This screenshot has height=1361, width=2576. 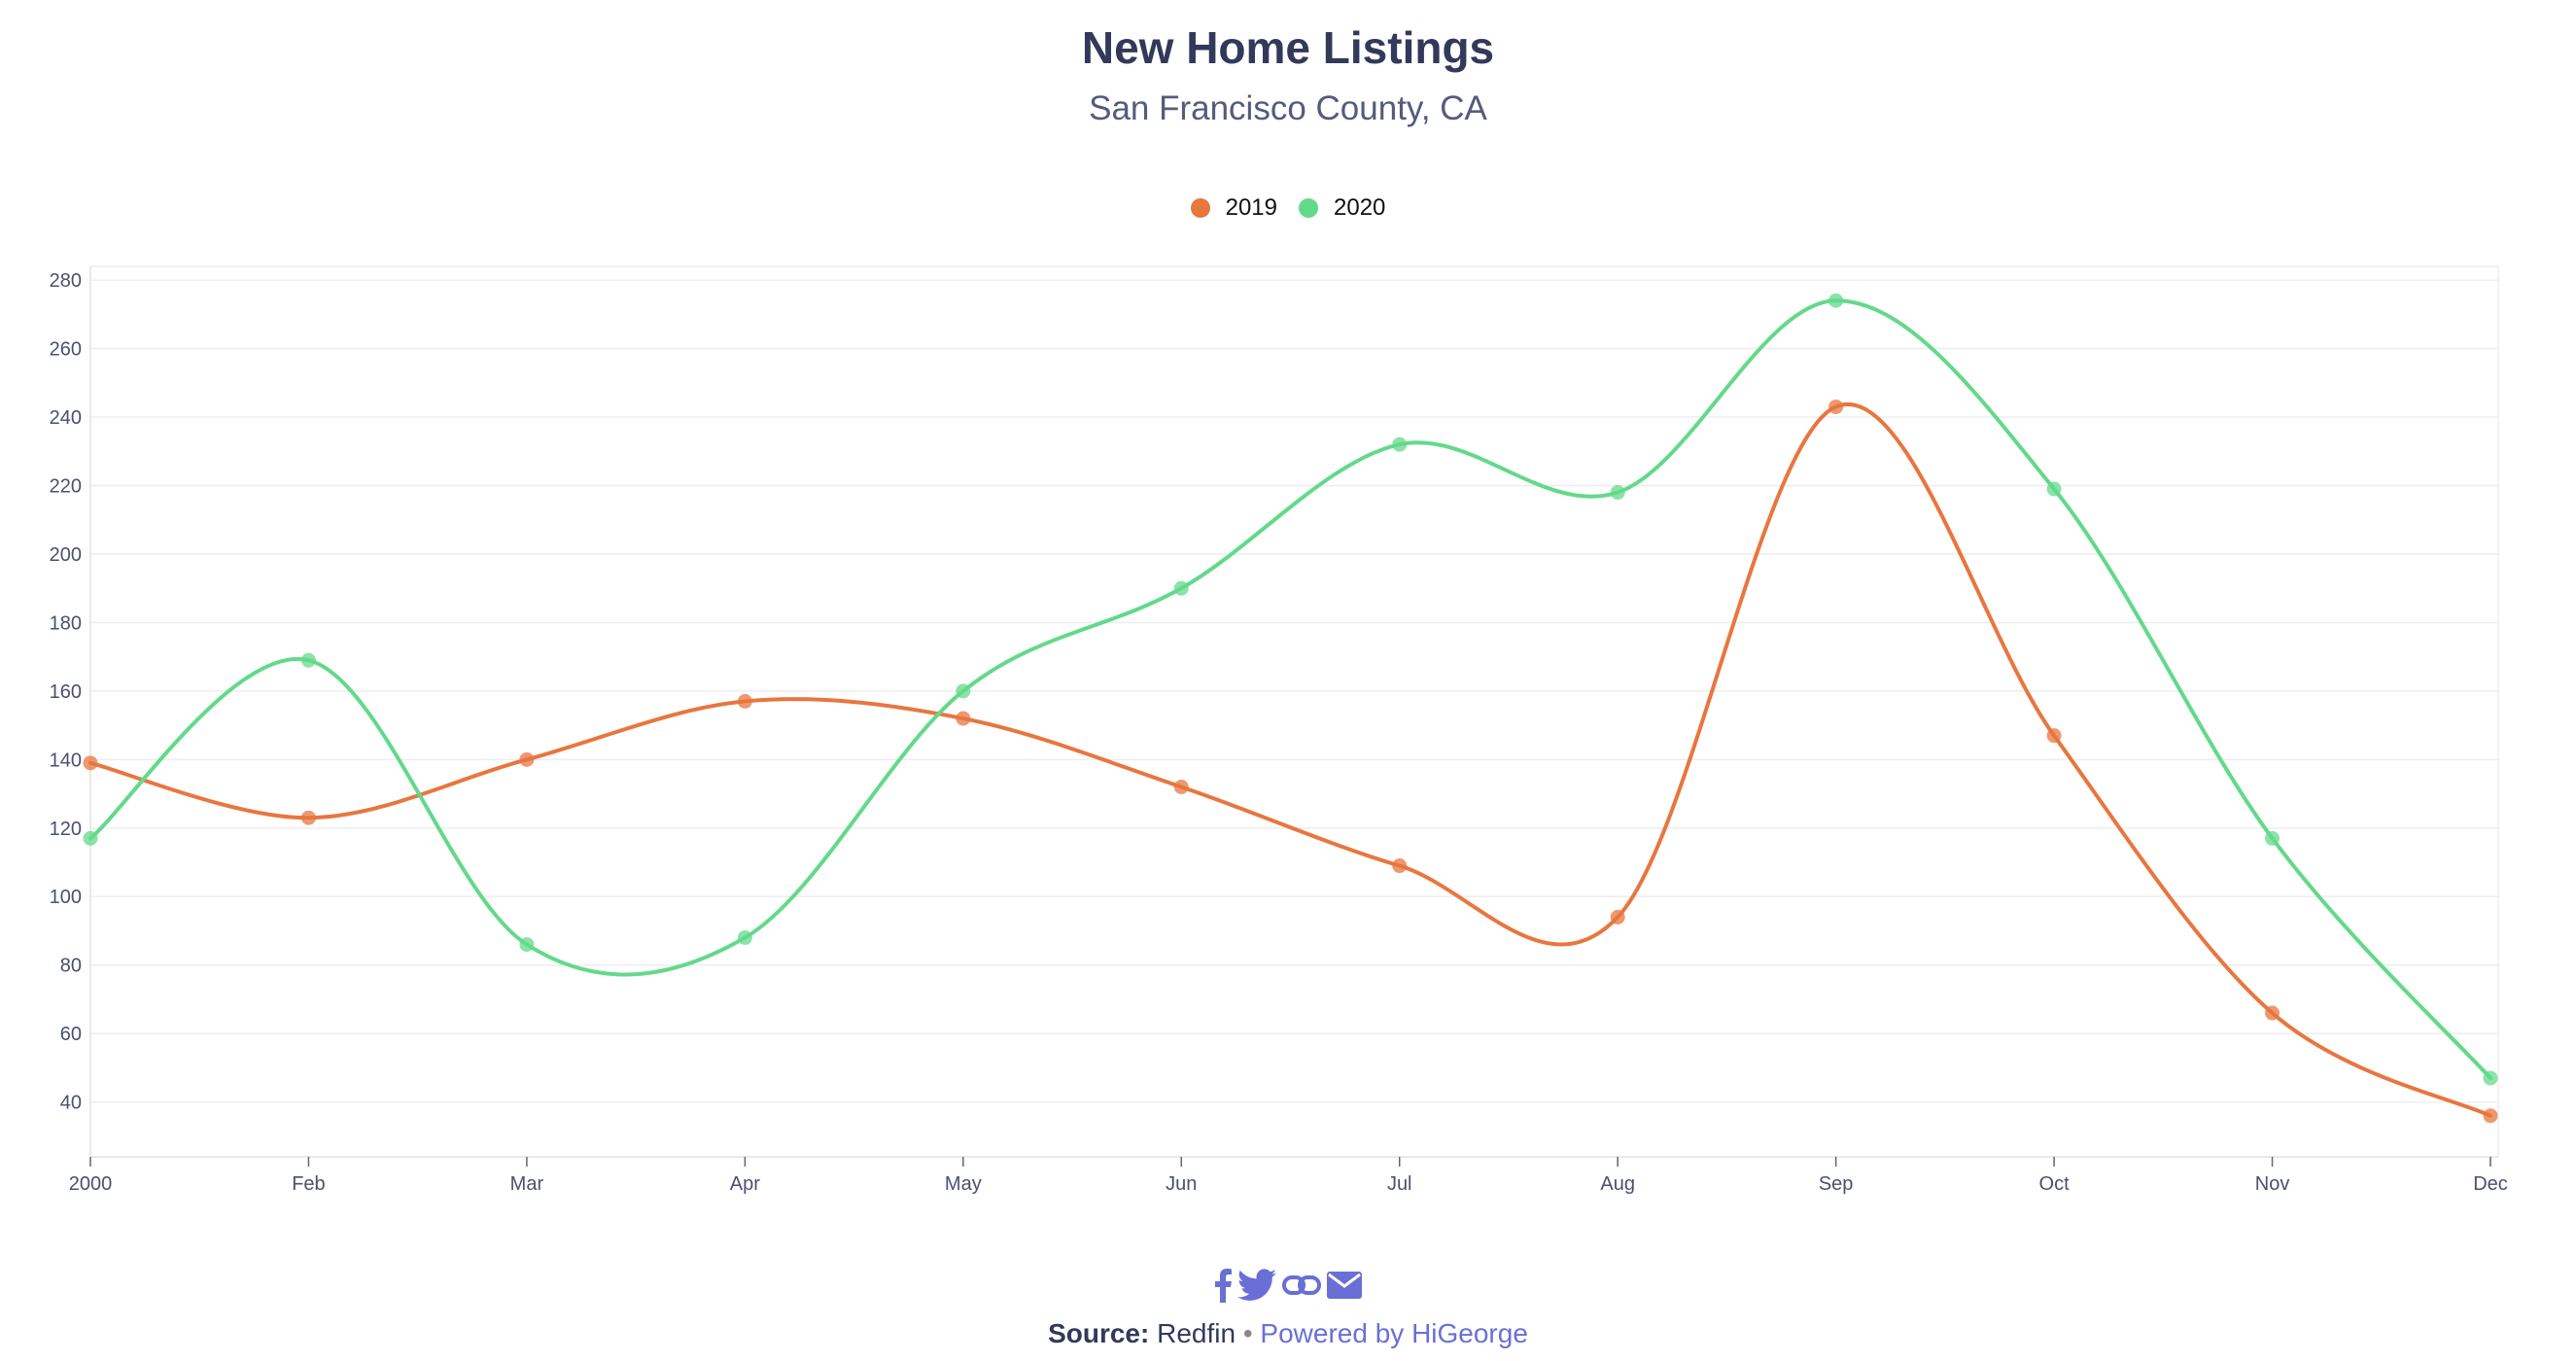 I want to click on y-tick-label: 80, so click(x=71, y=966).